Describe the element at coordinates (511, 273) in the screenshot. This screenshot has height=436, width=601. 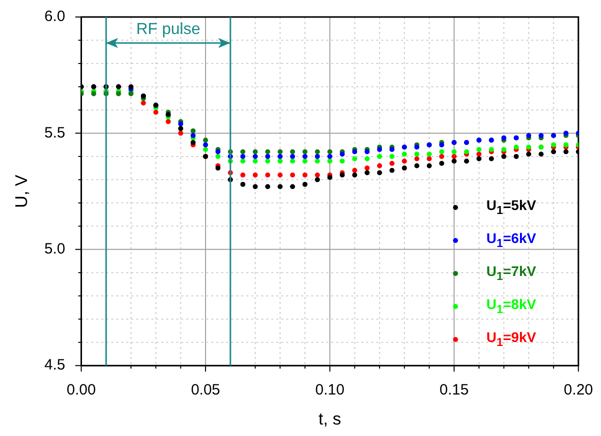
I see `legend-label: U$_{1}$=7kV` at that location.